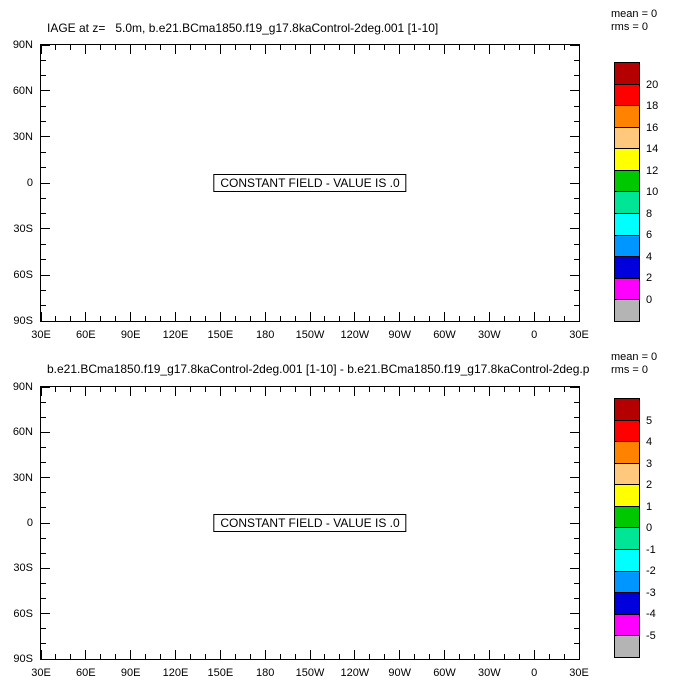  Describe the element at coordinates (649, 213) in the screenshot. I see `colorbar-label: 8` at that location.